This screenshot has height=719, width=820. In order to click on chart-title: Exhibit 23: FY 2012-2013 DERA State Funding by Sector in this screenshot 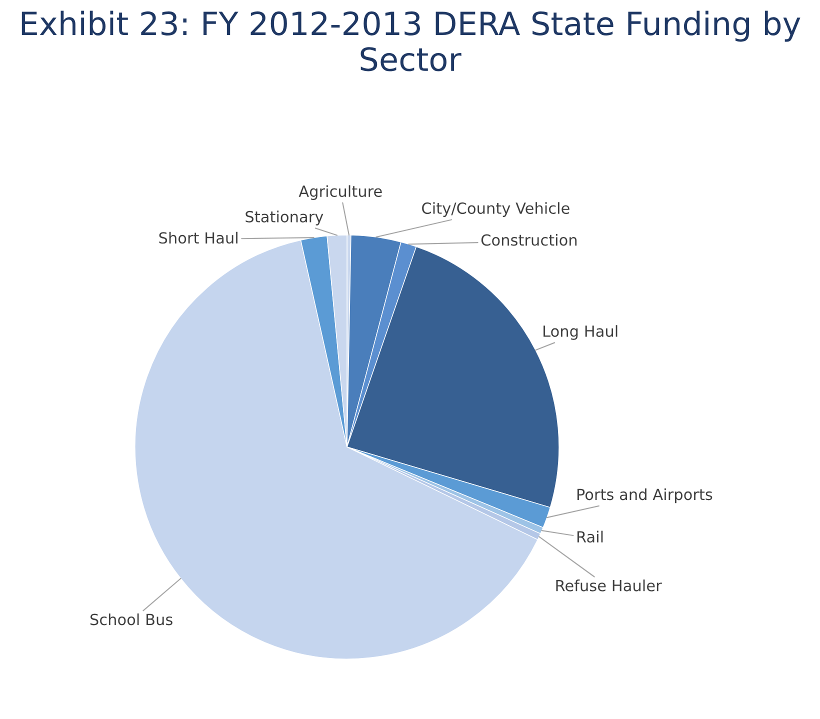, I will do `click(411, 41)`.